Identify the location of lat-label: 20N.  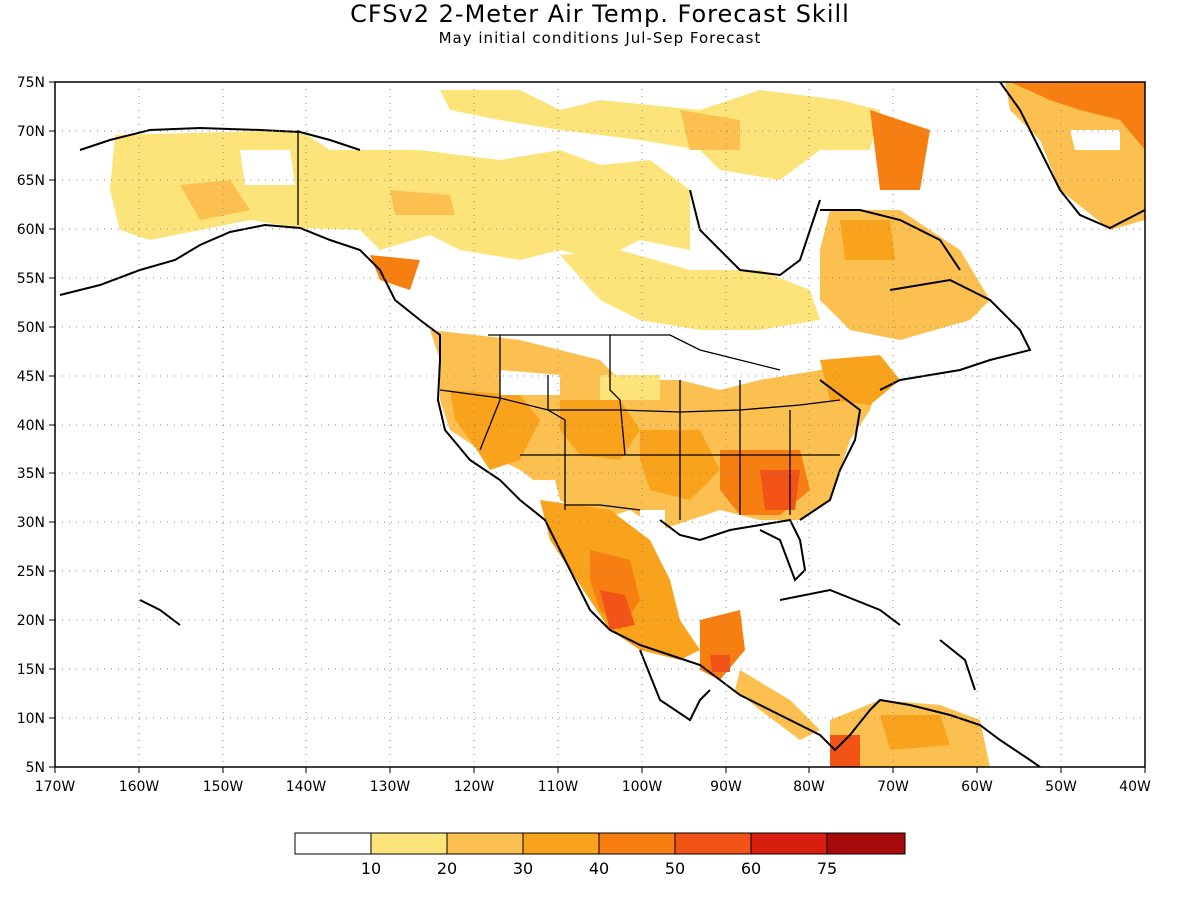
(31, 621).